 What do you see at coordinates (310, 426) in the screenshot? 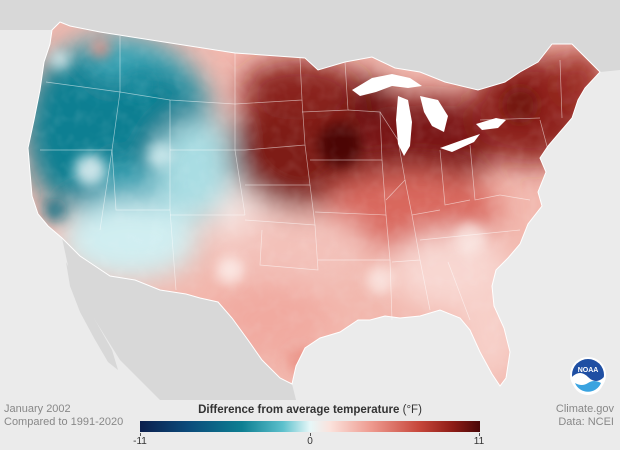
I see `legend-color-scale` at bounding box center [310, 426].